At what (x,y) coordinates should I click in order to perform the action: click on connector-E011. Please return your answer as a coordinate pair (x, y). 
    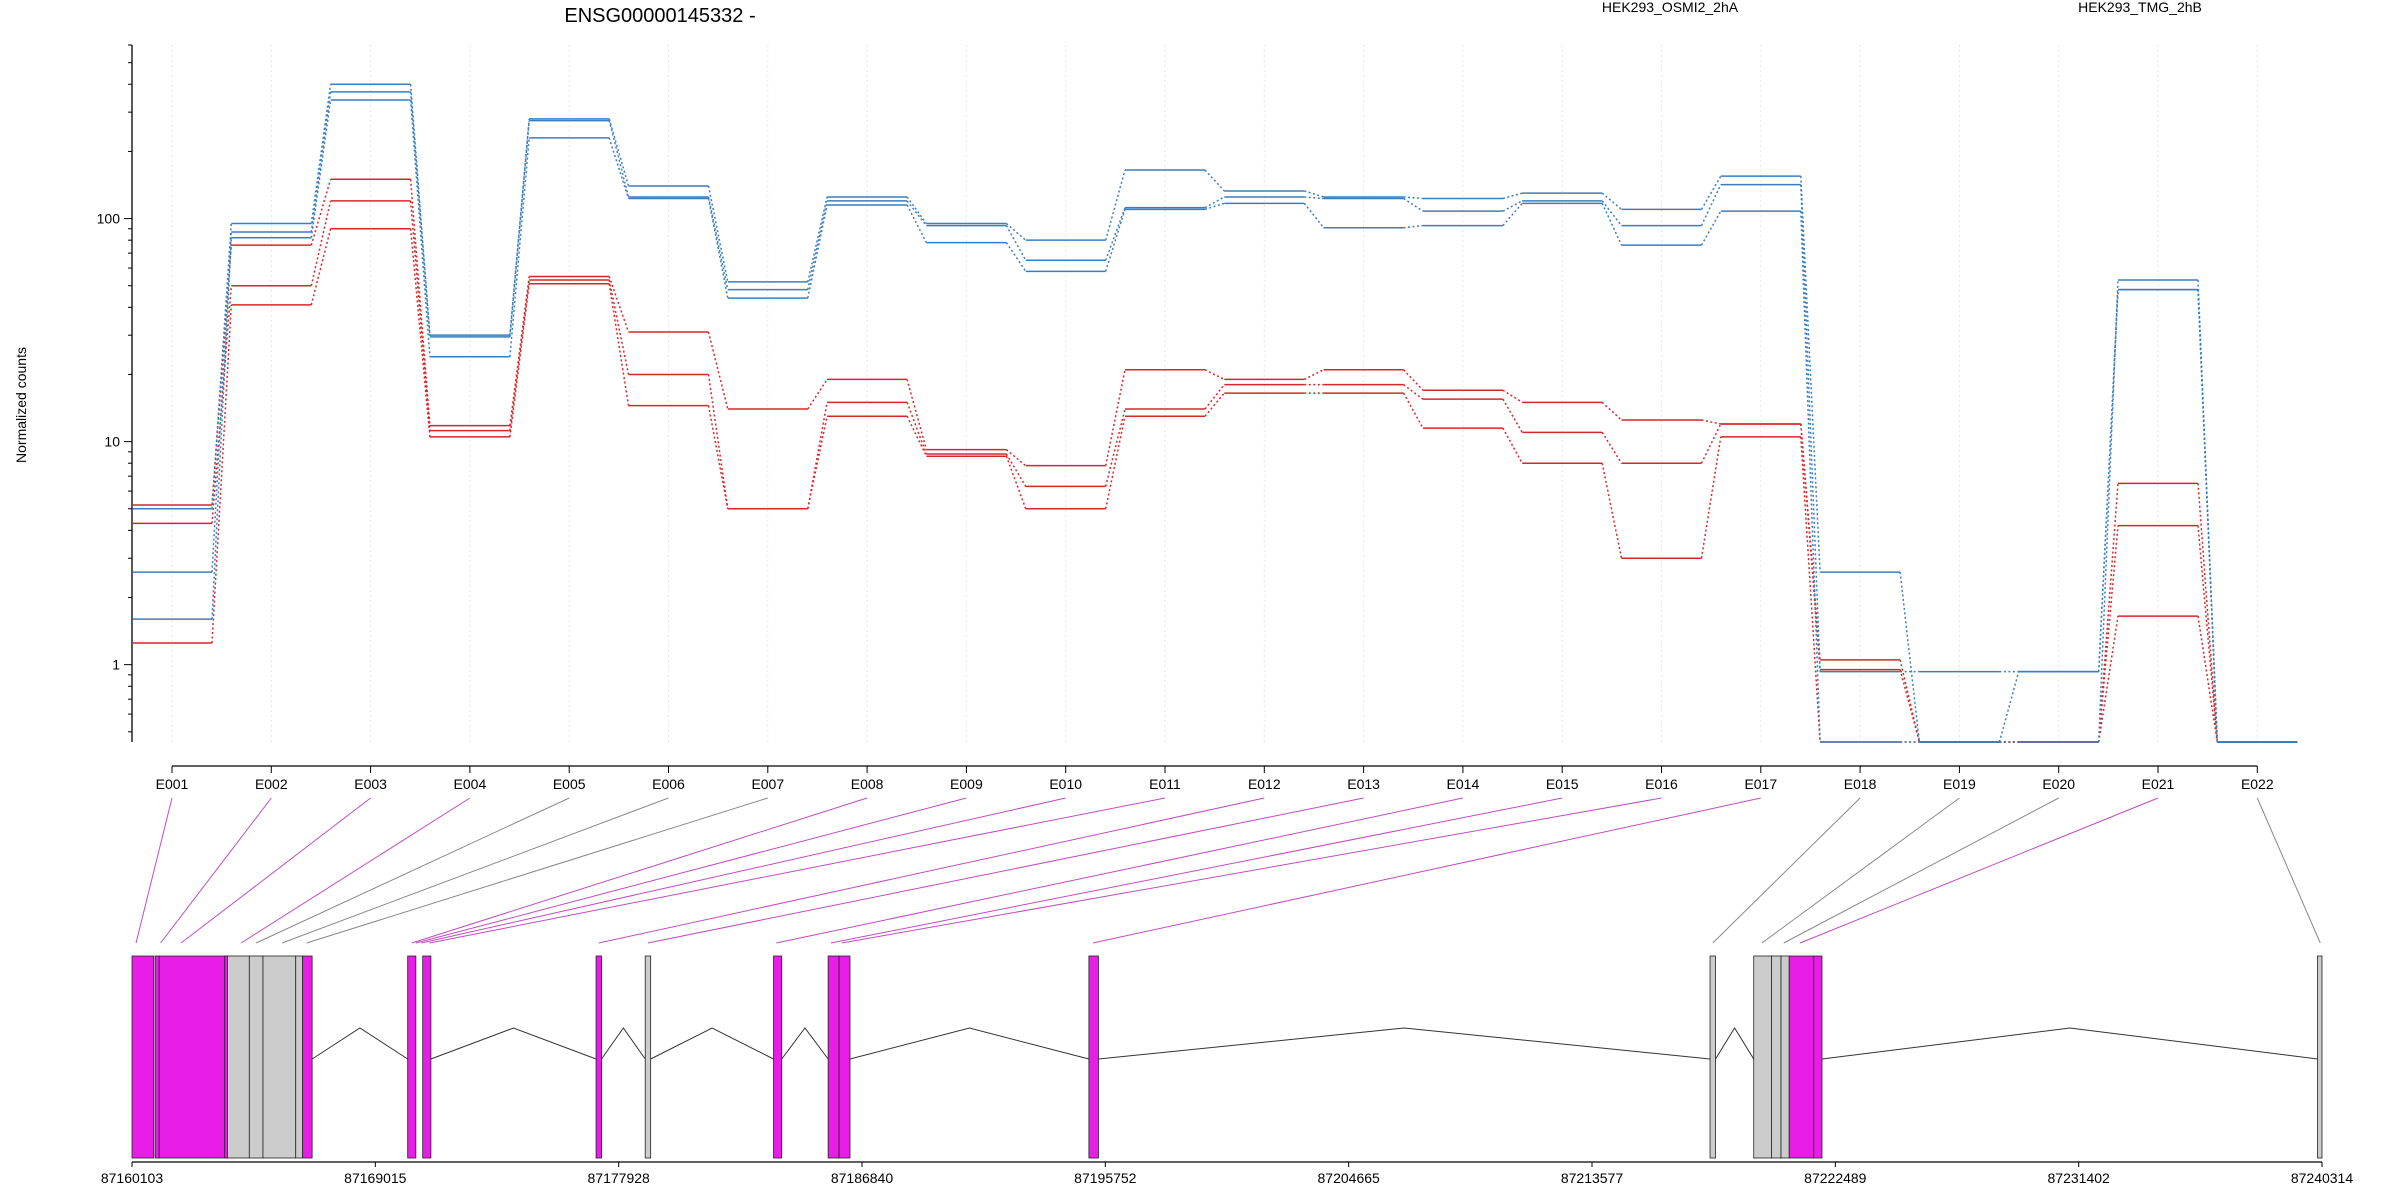
    Looking at the image, I should click on (797, 870).